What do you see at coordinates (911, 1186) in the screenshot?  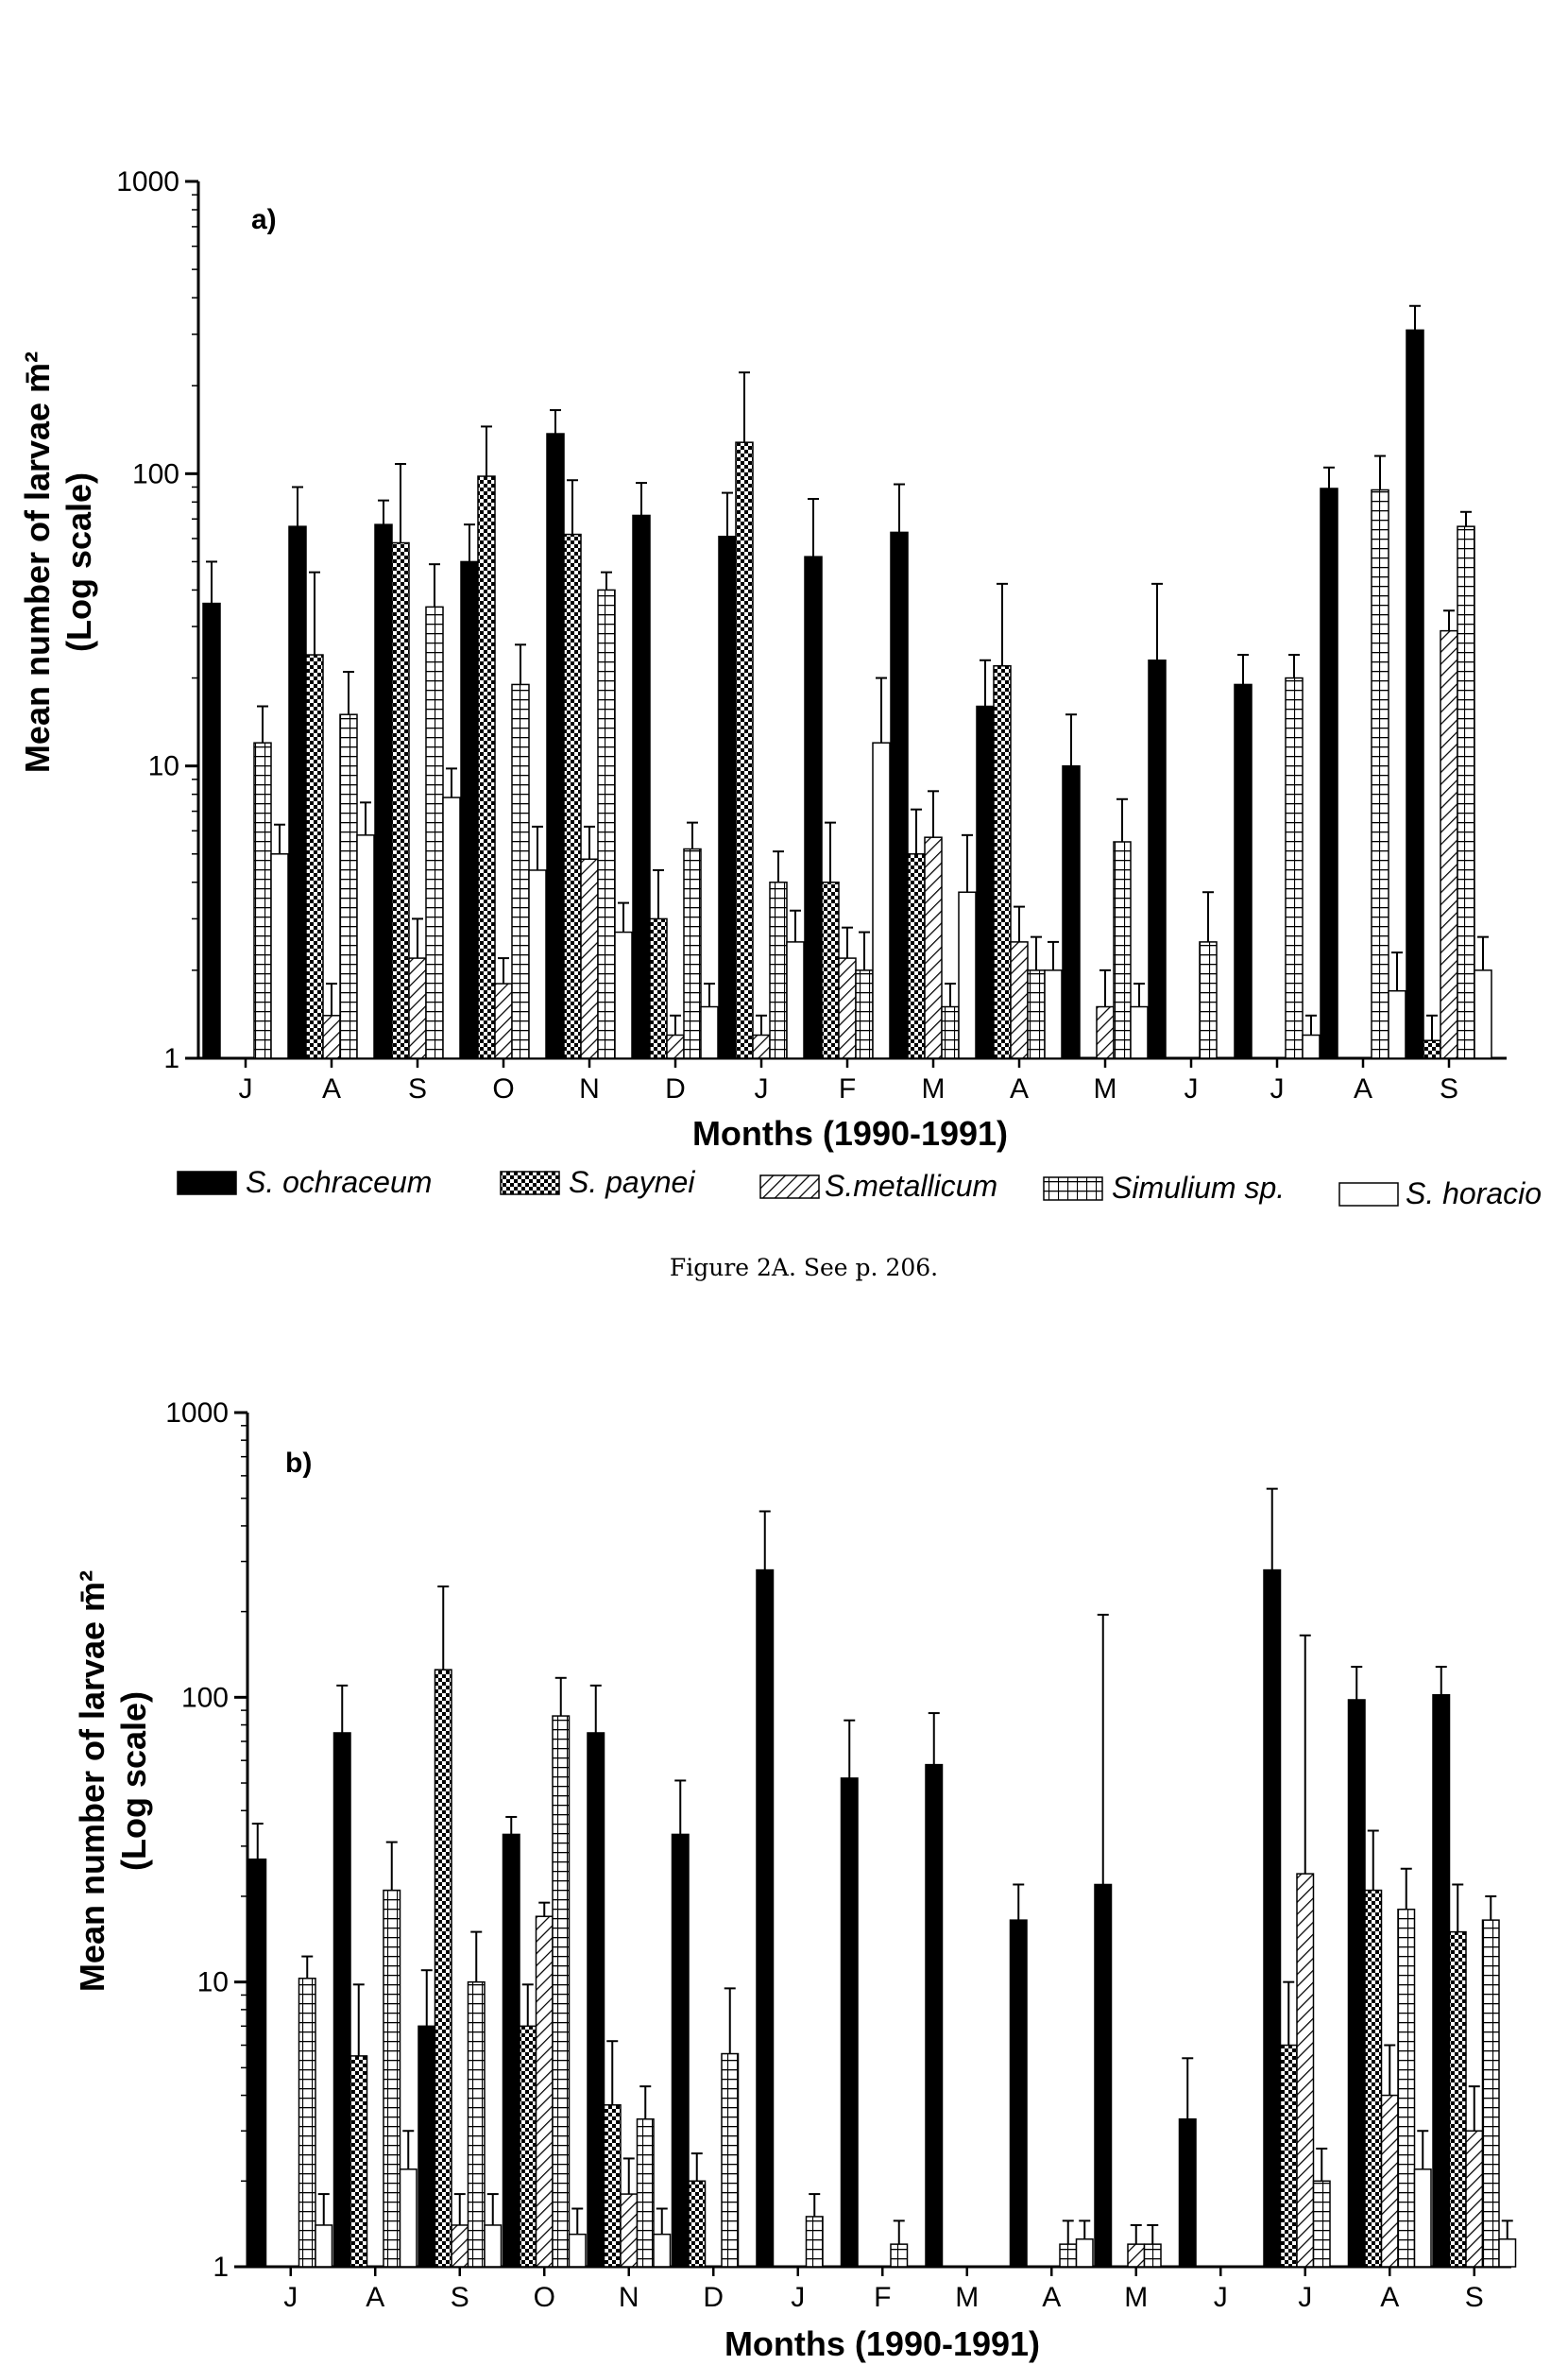 I see `legend-label-metallicum: S.metallicum` at bounding box center [911, 1186].